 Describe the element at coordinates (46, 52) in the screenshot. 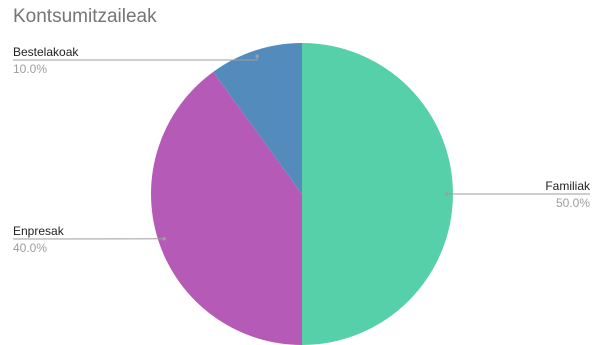

I see `slice-label-bestelakoak: Bestelakoak` at that location.